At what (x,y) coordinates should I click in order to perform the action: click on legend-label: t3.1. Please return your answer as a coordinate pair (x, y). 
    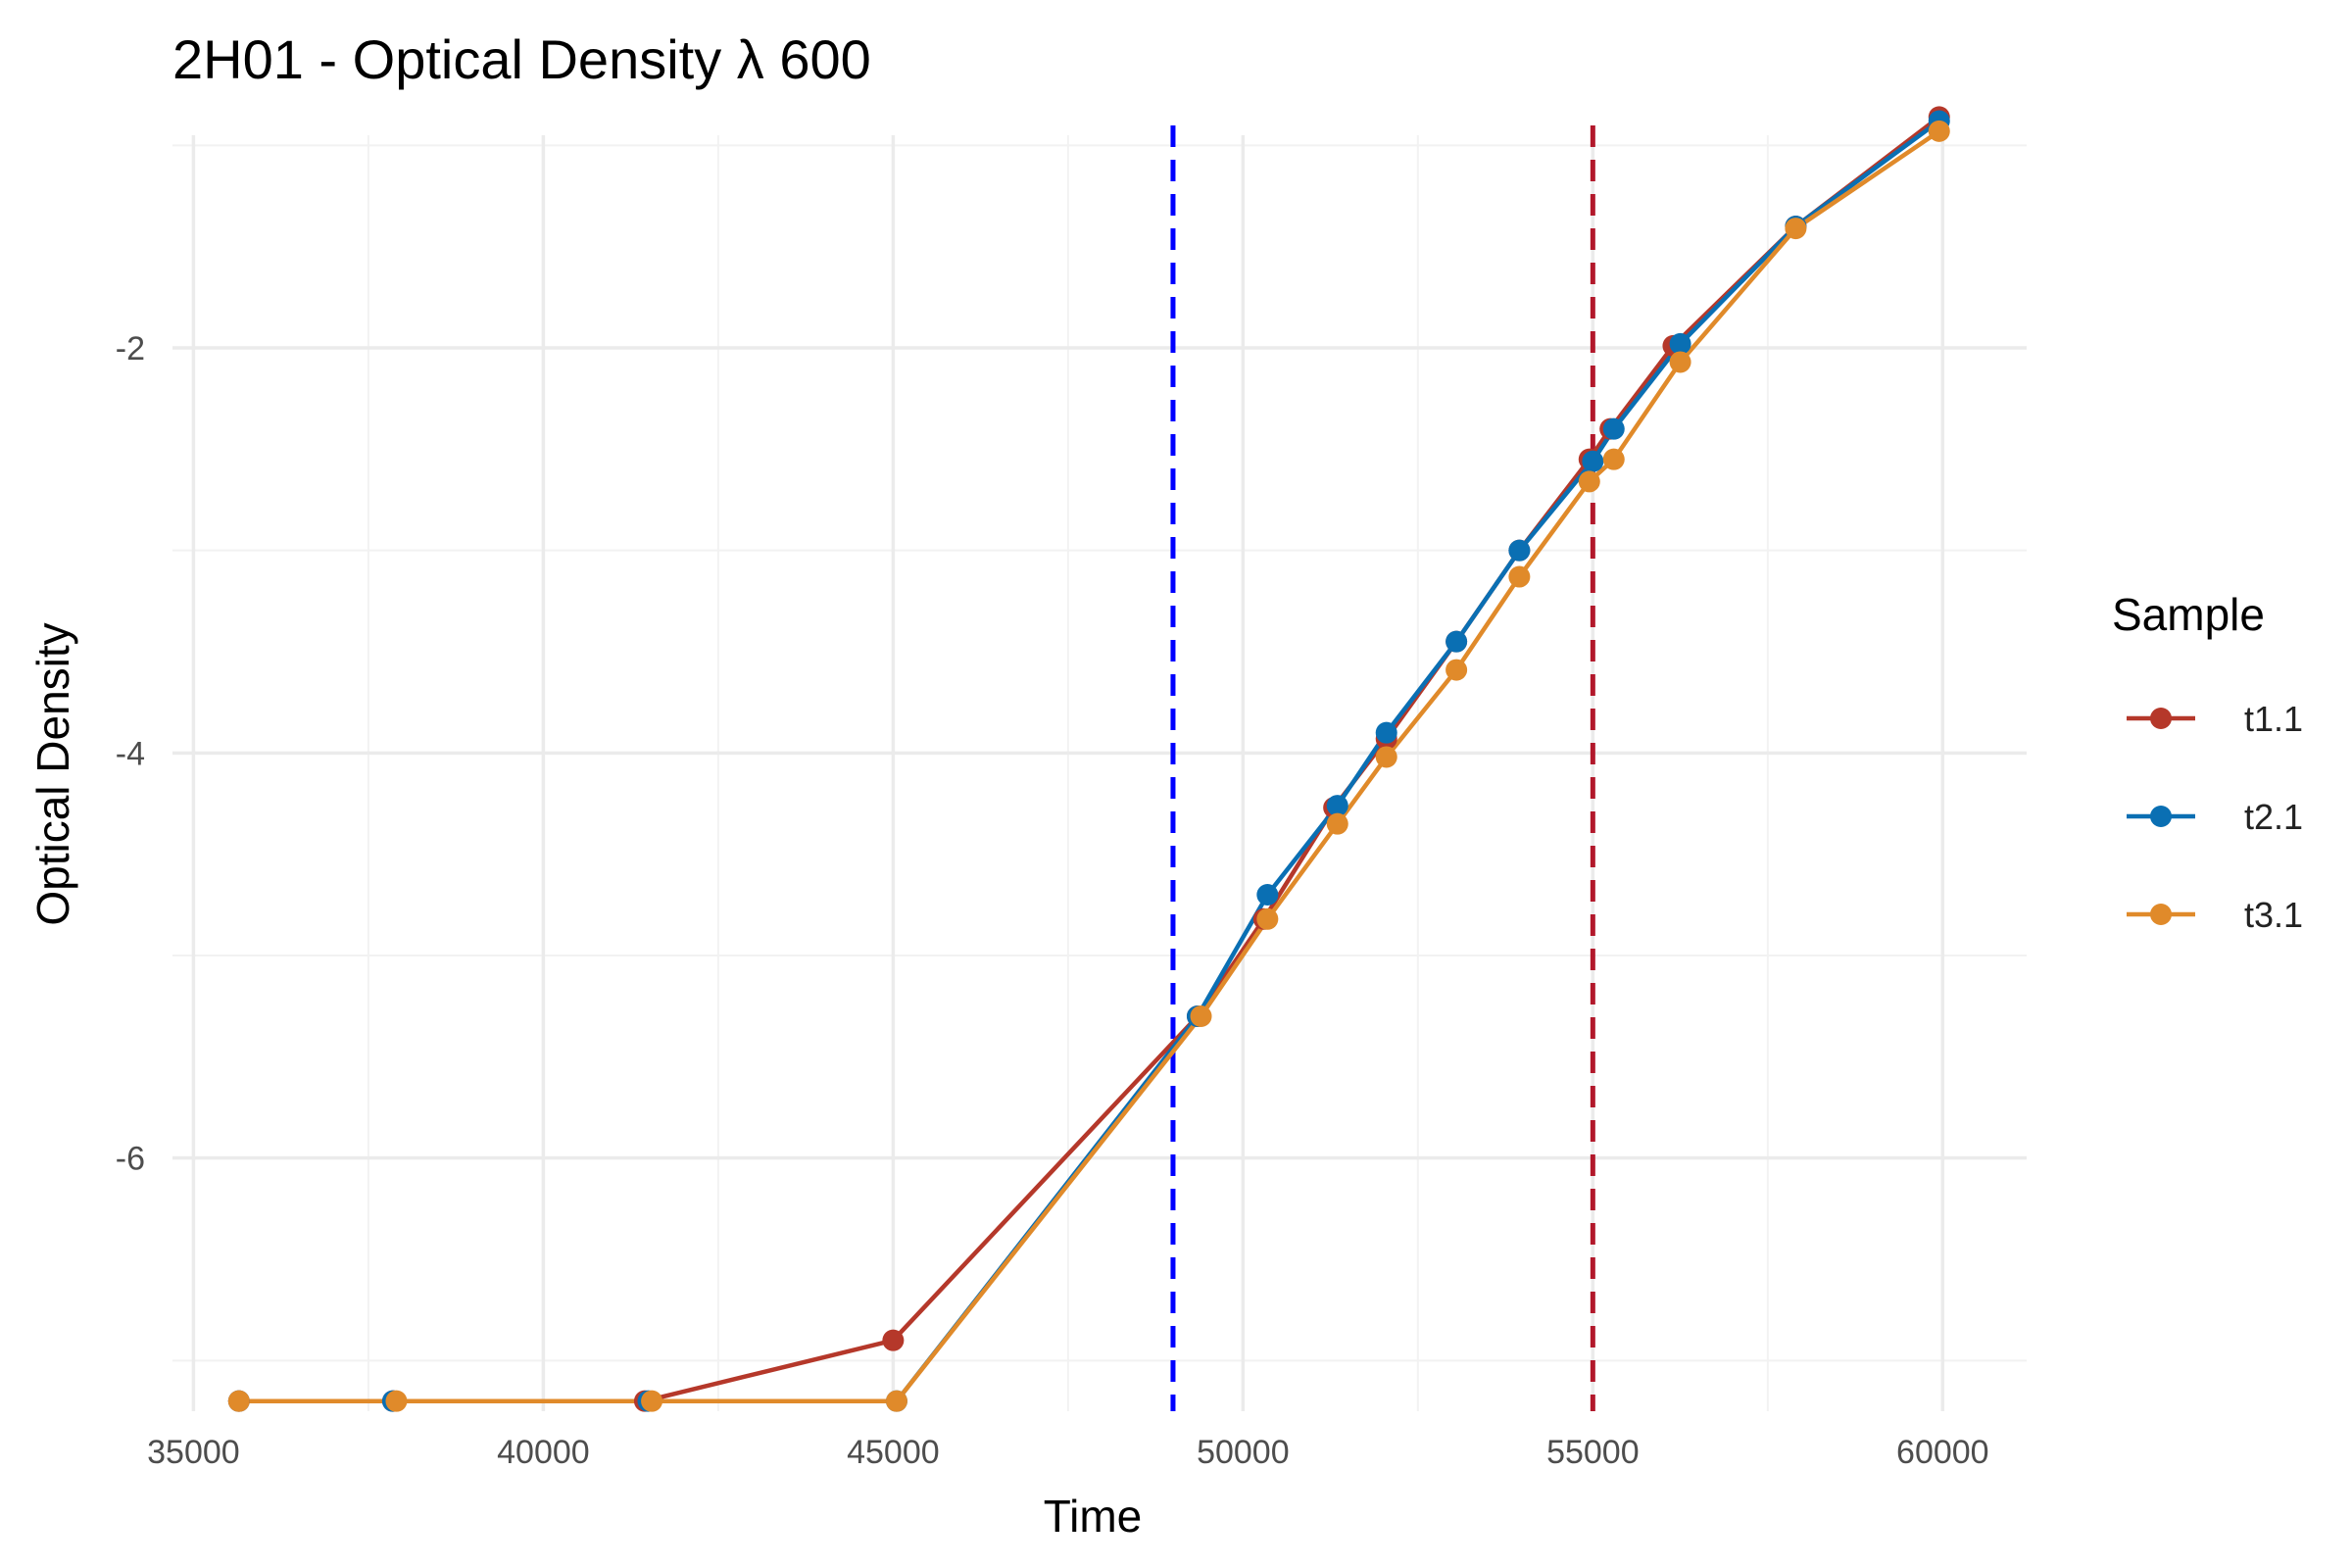
    Looking at the image, I should click on (2273, 915).